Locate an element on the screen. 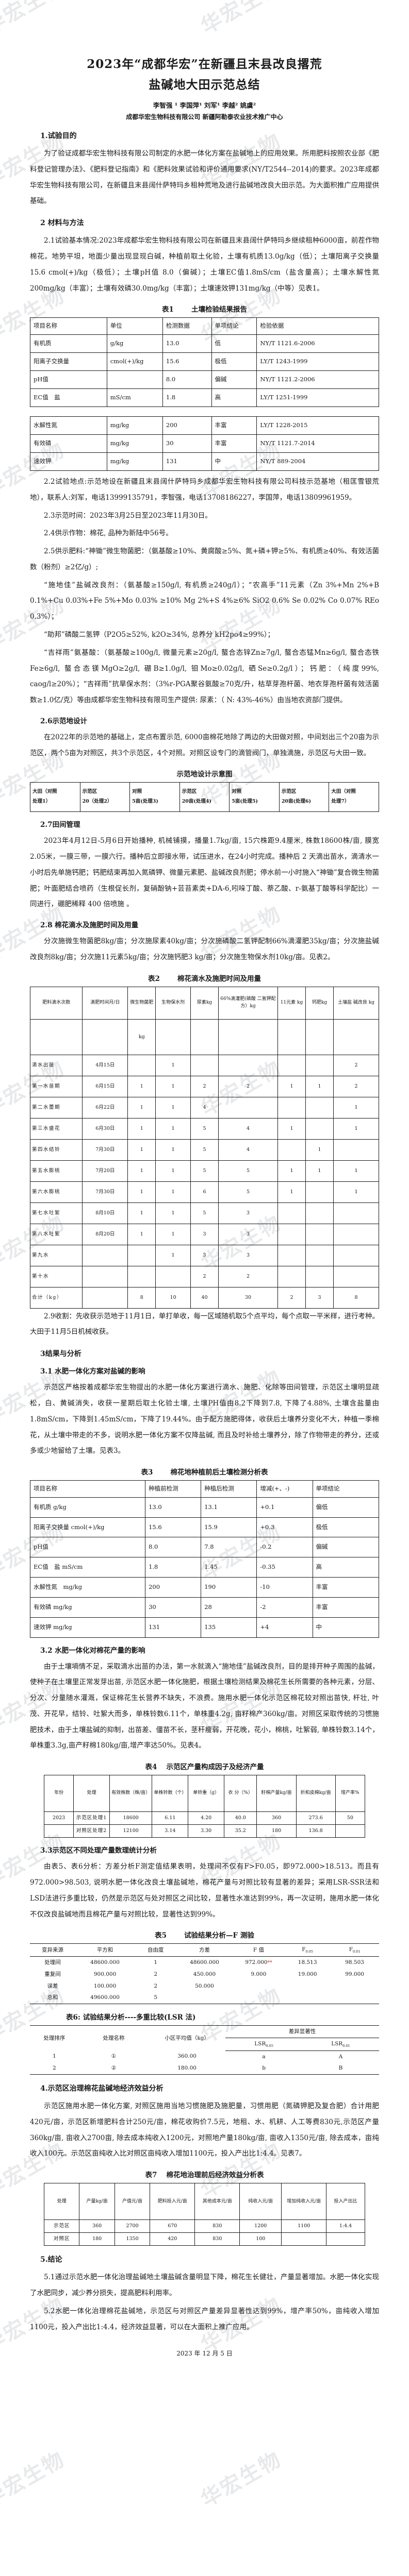 This screenshot has height=2576, width=409. column-header: 产值元/亩 is located at coordinates (133, 2202).